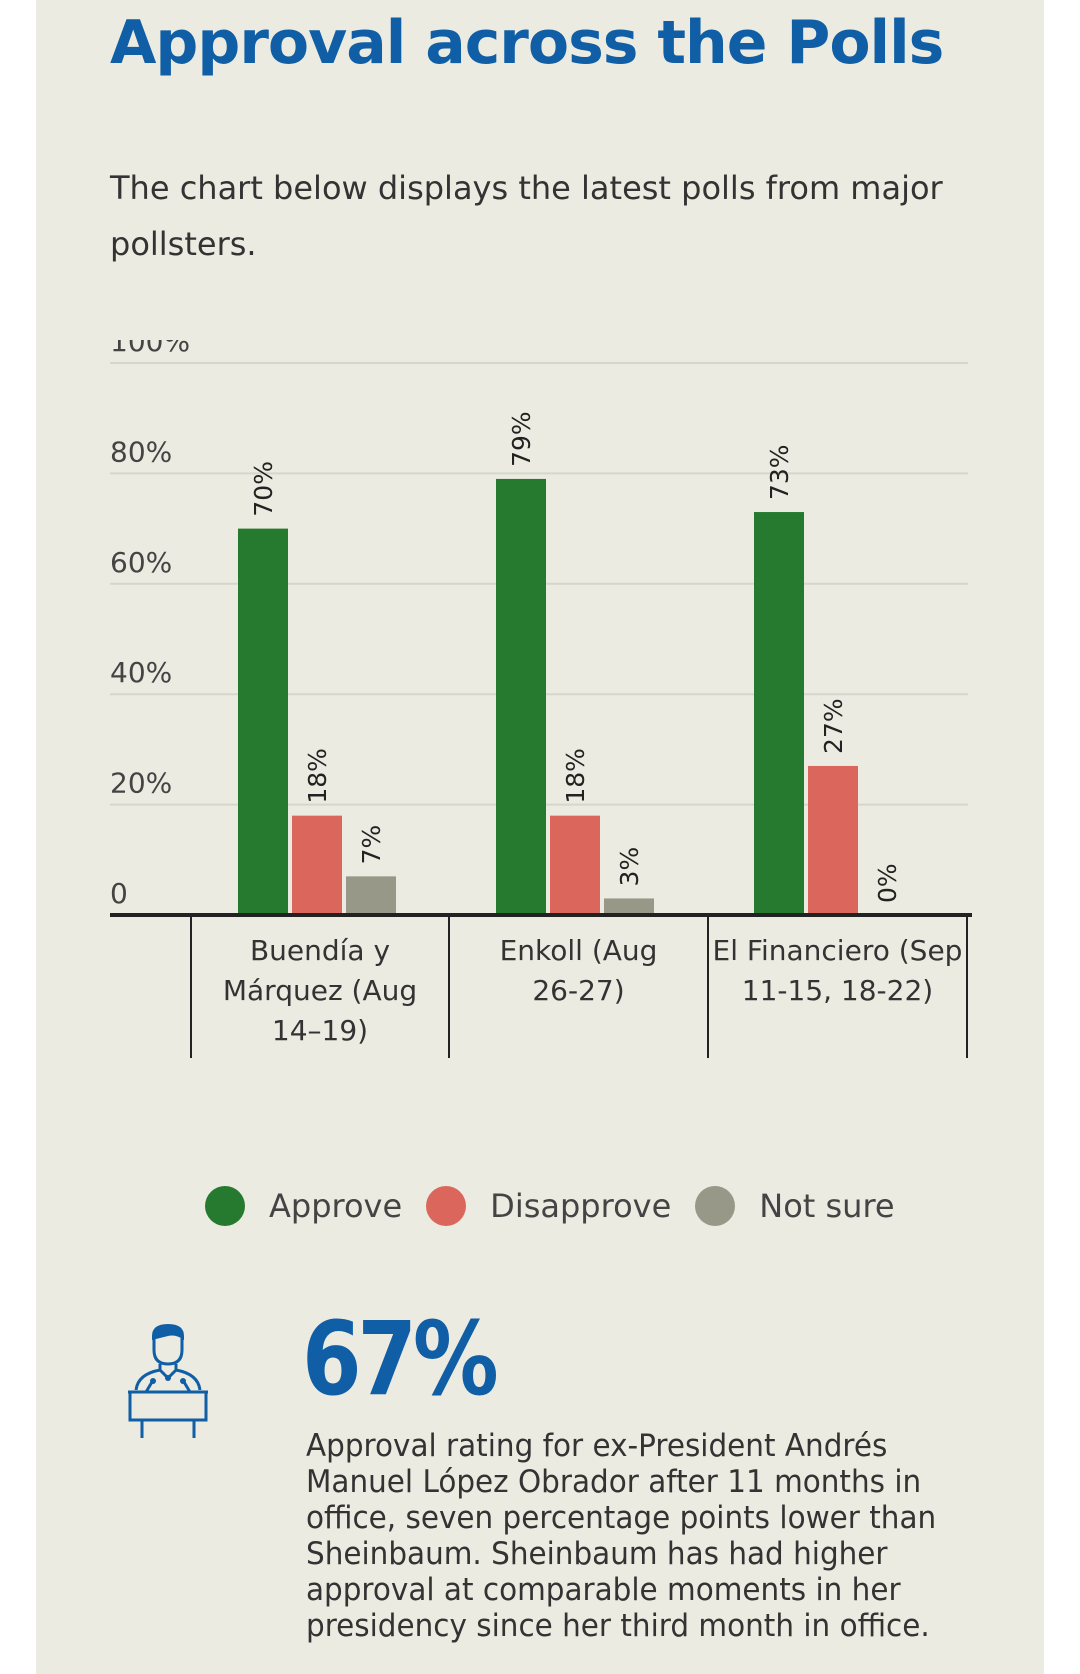 The width and height of the screenshot is (1080, 1674). What do you see at coordinates (838, 950) in the screenshot?
I see `x-tick-label-line: El Financiero (Sep` at bounding box center [838, 950].